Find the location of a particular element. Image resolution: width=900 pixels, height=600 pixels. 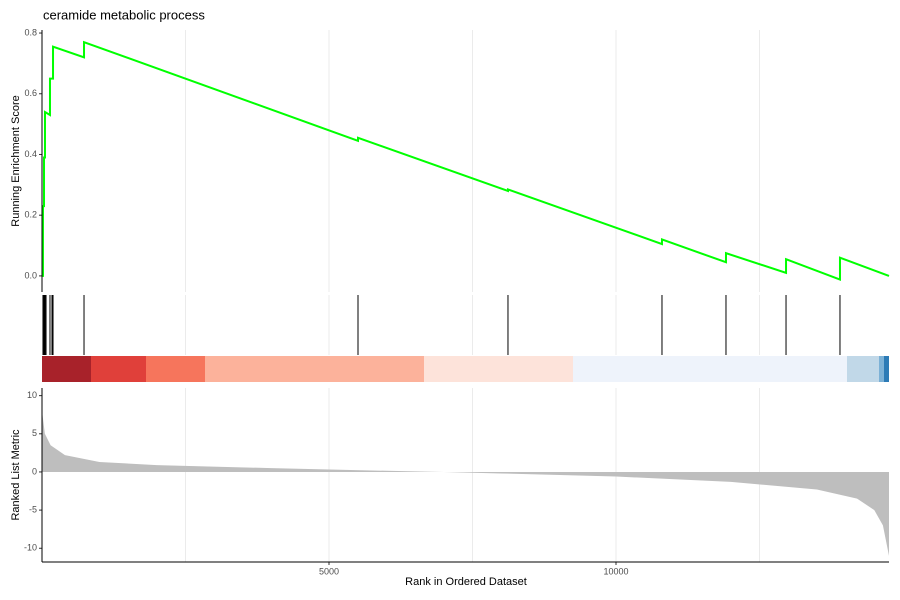

x-axis-label: Rank in Ordered Dataset is located at coordinates (466, 582).